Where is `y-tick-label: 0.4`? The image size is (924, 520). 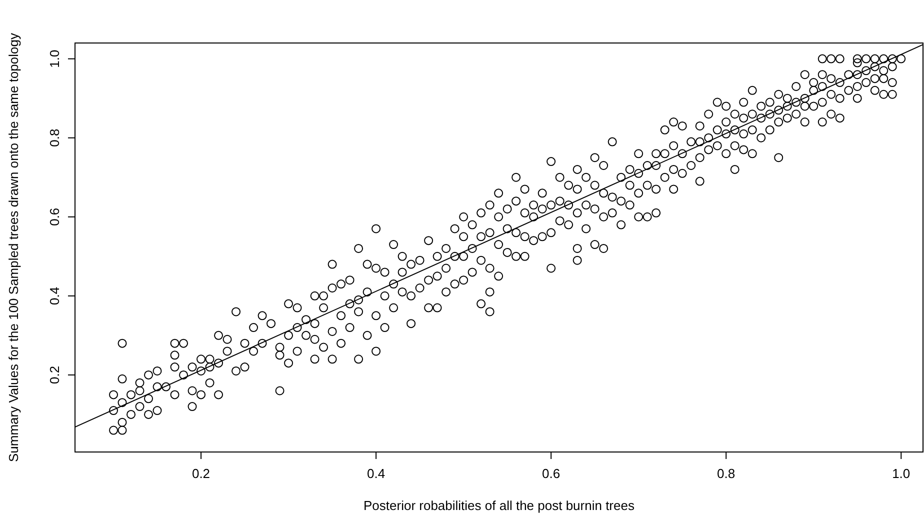
y-tick-label: 0.4 is located at coordinates (54, 295).